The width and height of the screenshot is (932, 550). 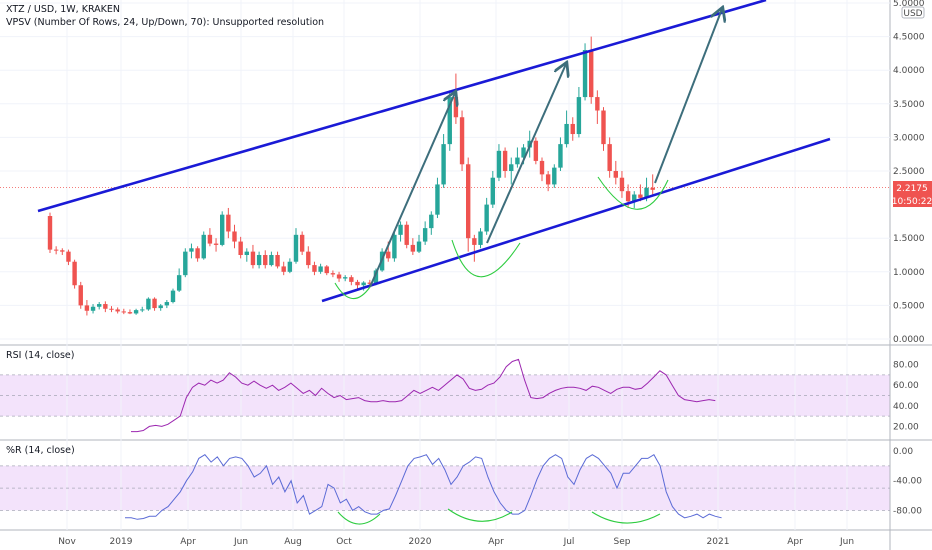 I want to click on time-tick-label: Apr, so click(x=188, y=542).